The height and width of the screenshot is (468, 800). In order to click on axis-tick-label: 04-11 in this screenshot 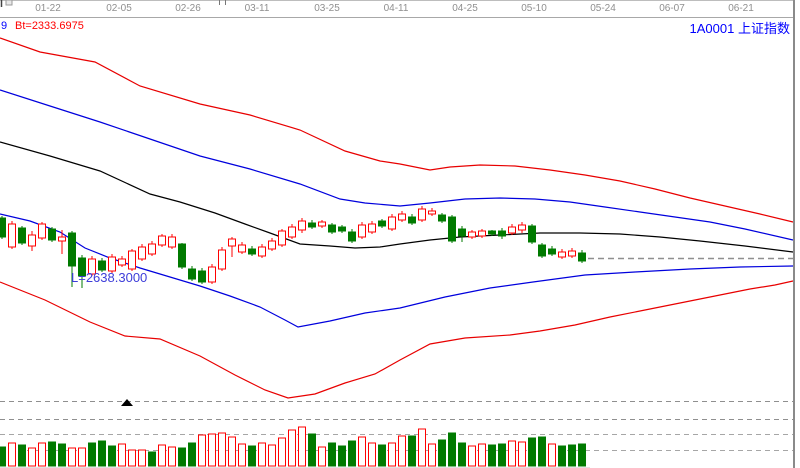, I will do `click(396, 8)`.